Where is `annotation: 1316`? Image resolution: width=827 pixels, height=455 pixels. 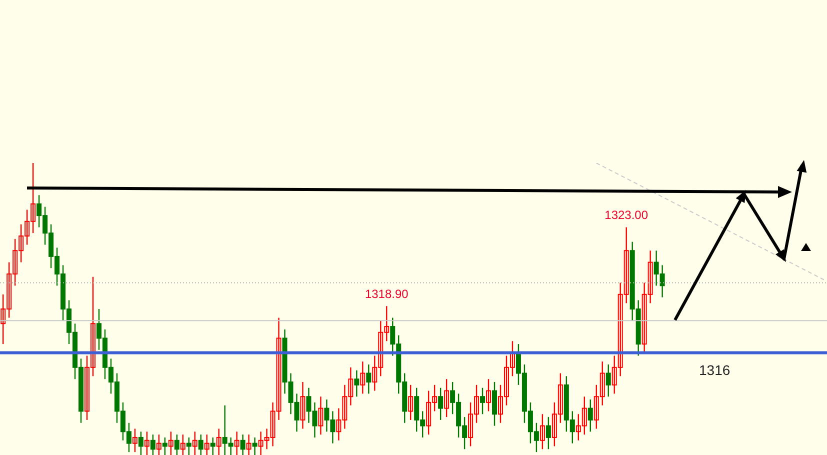 annotation: 1316 is located at coordinates (714, 370).